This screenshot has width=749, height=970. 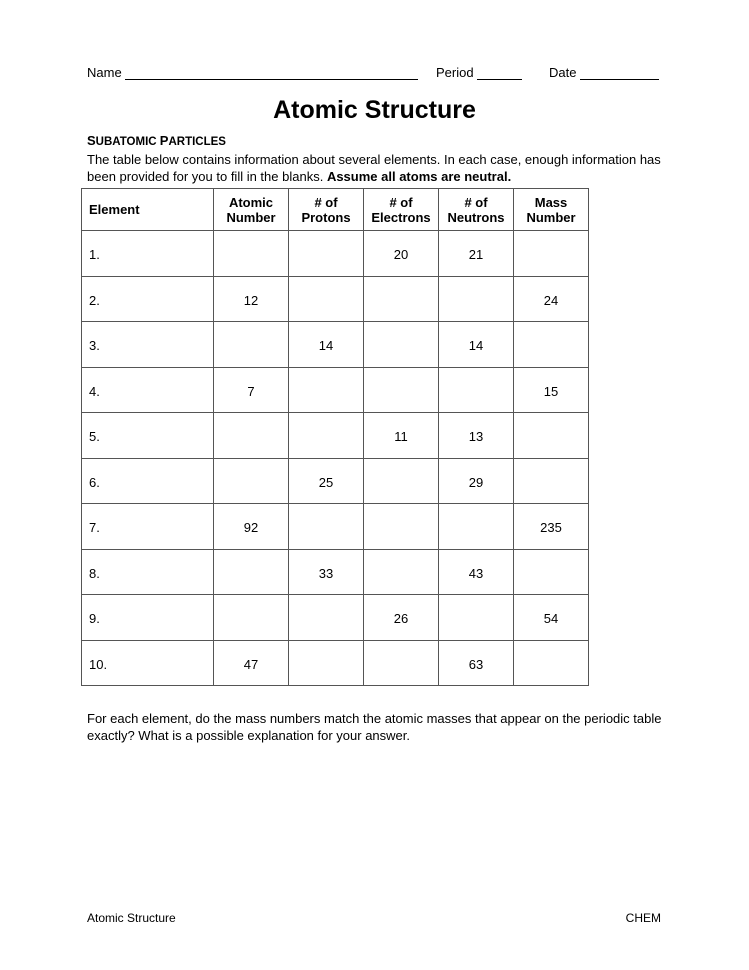 What do you see at coordinates (147, 526) in the screenshot?
I see `element-label: 7.` at bounding box center [147, 526].